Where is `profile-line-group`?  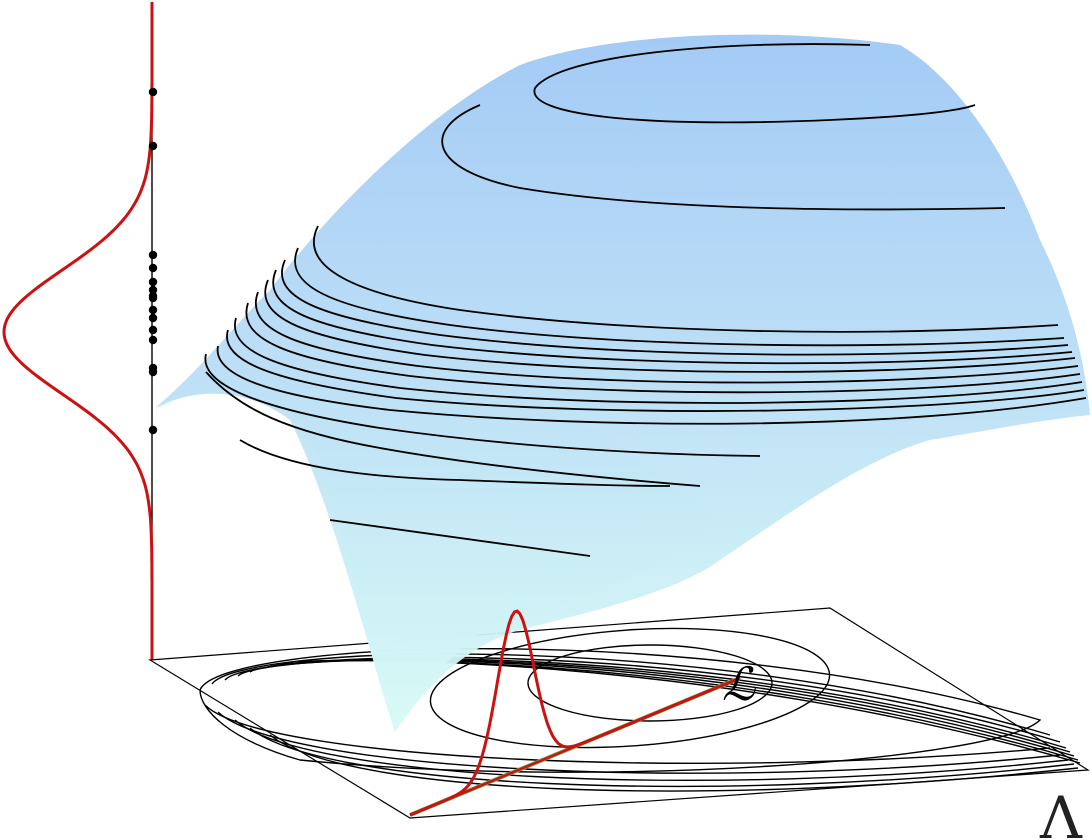
profile-line-group is located at coordinates (575, 713).